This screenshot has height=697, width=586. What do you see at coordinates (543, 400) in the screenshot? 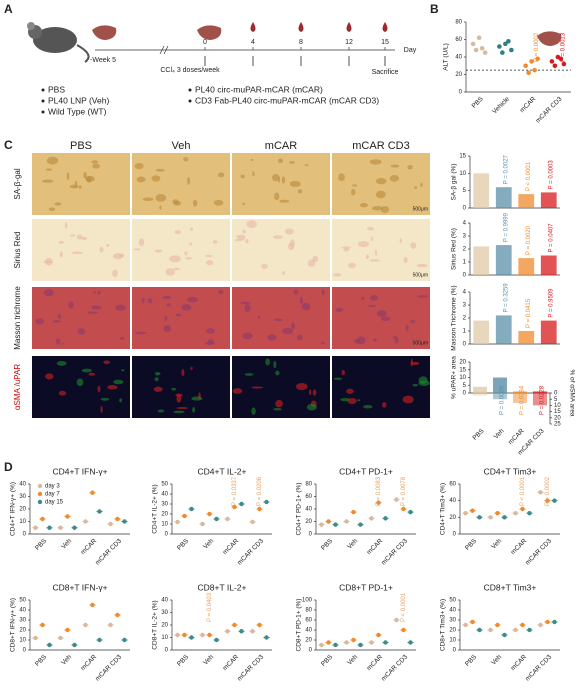
I see `p-value: P = 0.0228` at bounding box center [543, 400].